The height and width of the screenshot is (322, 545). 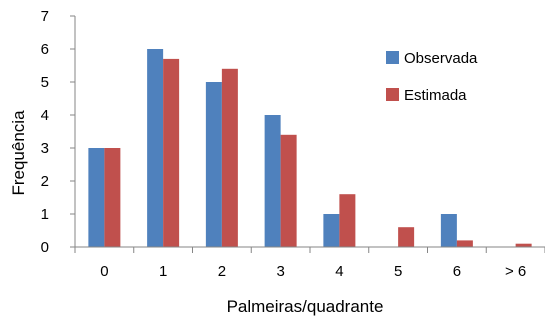 I want to click on x-axis-ticks: 0 1 2 3 4 5 6 > 6, so click(x=309, y=263).